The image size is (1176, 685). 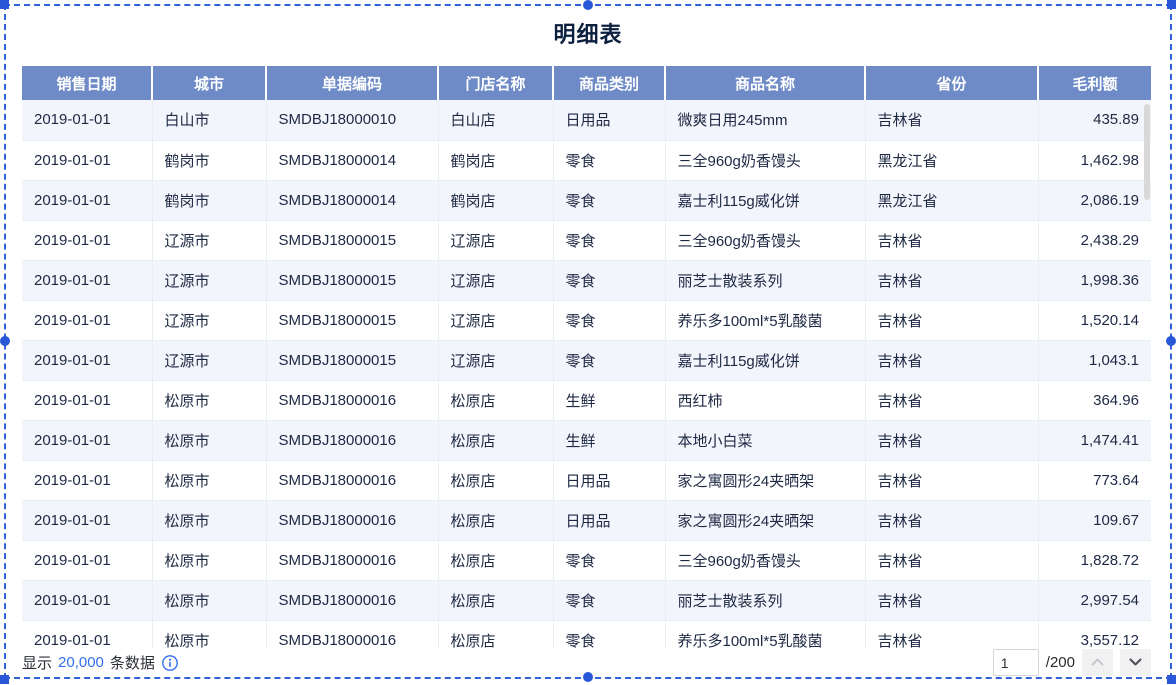 I want to click on table-cell: 白山市, so click(x=209, y=120).